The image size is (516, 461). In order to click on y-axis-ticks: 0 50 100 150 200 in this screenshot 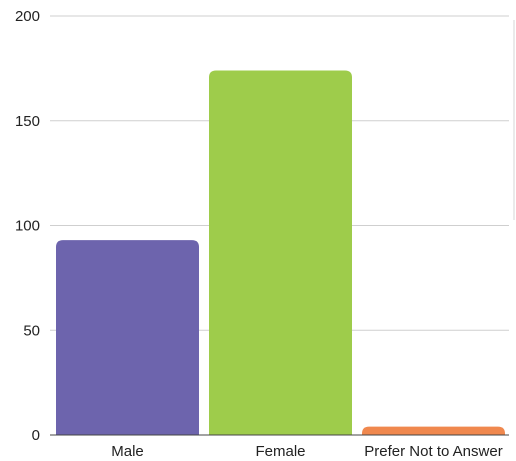, I will do `click(27, 226)`.